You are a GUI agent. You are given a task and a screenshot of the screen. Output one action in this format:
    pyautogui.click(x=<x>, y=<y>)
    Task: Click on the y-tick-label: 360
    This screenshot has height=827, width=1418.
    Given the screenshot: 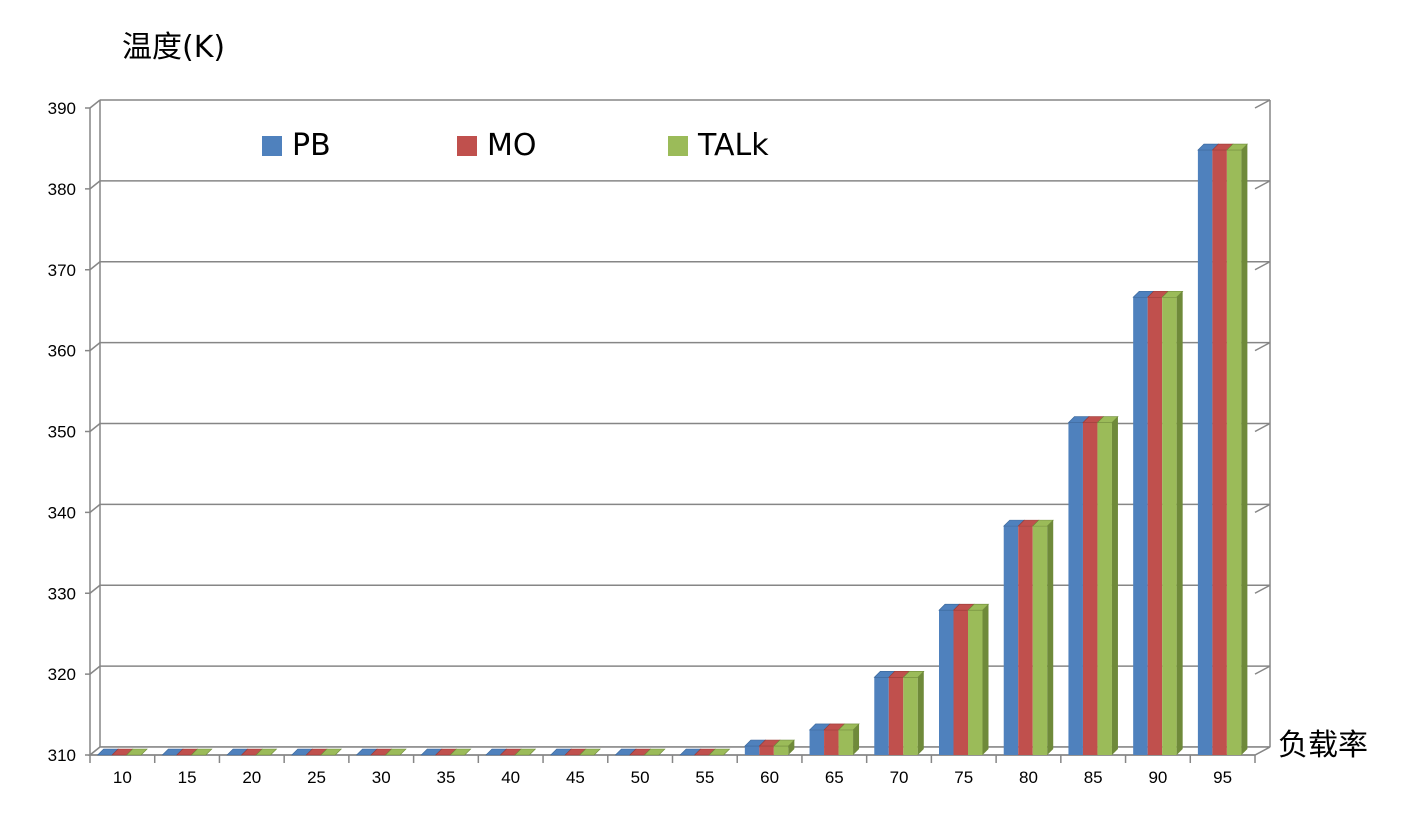 What is the action you would take?
    pyautogui.click(x=62, y=351)
    